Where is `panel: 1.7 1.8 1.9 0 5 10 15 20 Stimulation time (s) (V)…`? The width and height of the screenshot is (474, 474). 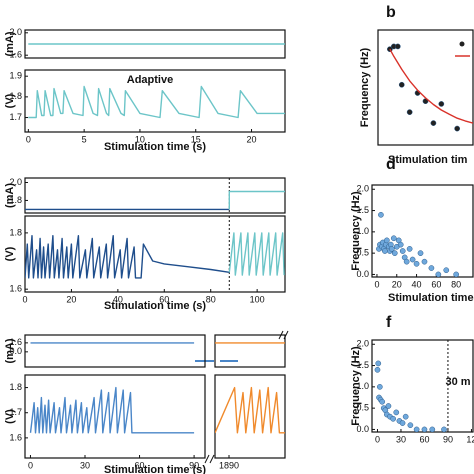
panel: 1.7 1.8 1.9 0 5 10 15 20 Stimulation time (s) (V)… is located at coordinates (145, 111).